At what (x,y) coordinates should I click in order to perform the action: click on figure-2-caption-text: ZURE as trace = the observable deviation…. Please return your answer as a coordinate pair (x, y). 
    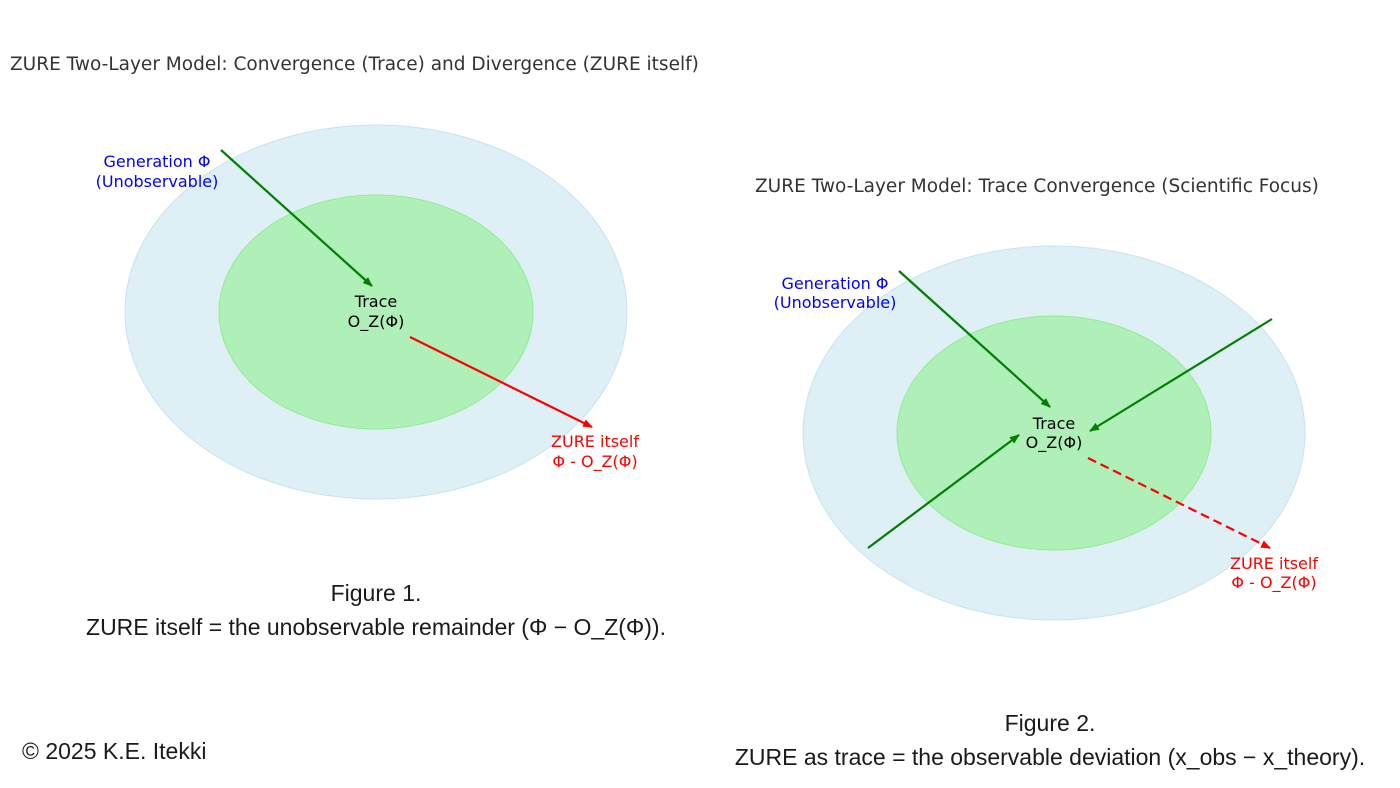
    Looking at the image, I should click on (1050, 757).